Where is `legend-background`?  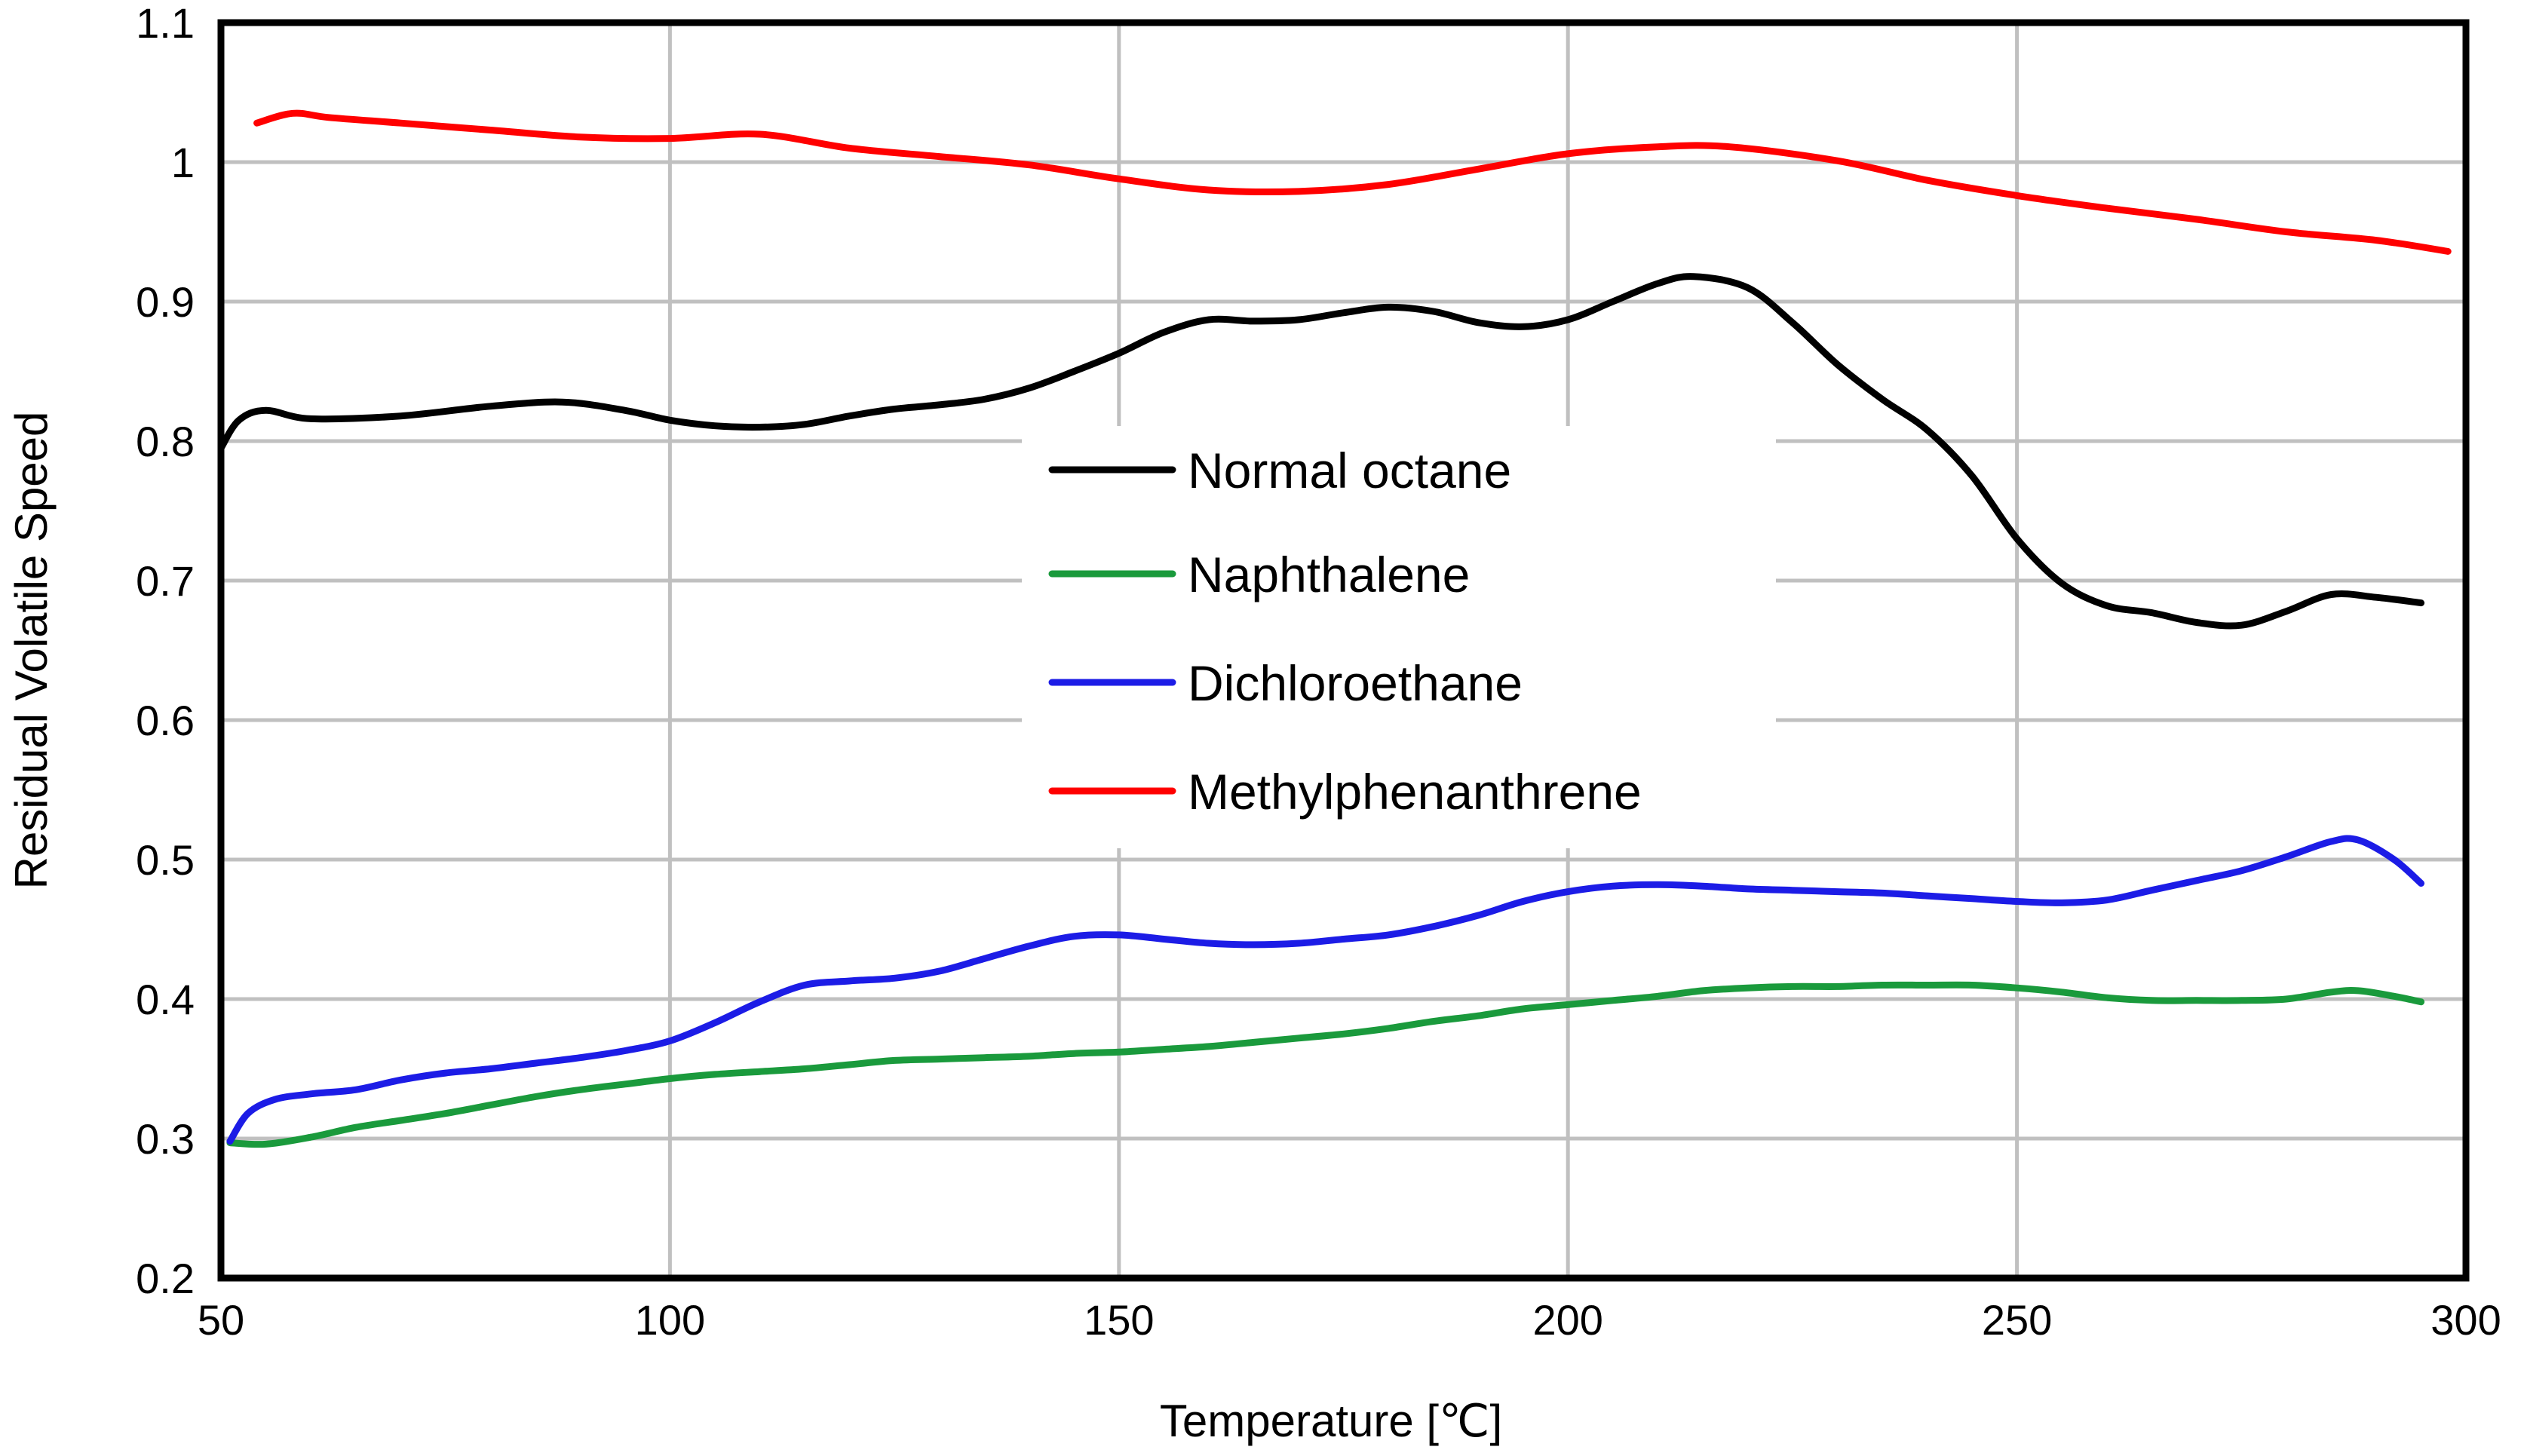
legend-background is located at coordinates (1399, 637).